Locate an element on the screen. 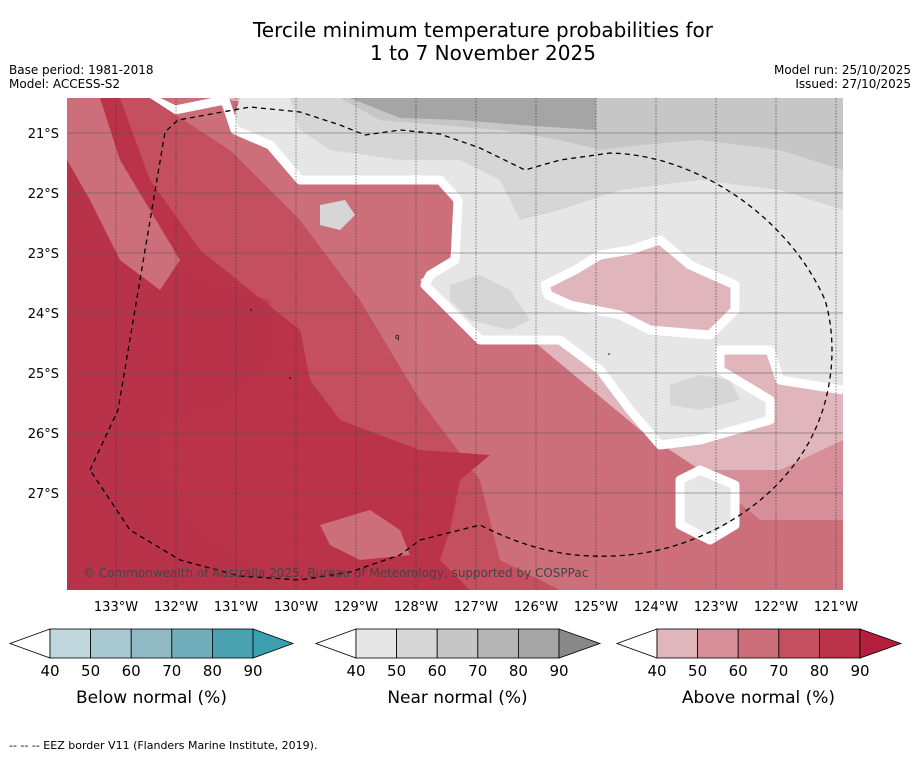 The width and height of the screenshot is (919, 758). lat-label: 24°S is located at coordinates (43, 314).